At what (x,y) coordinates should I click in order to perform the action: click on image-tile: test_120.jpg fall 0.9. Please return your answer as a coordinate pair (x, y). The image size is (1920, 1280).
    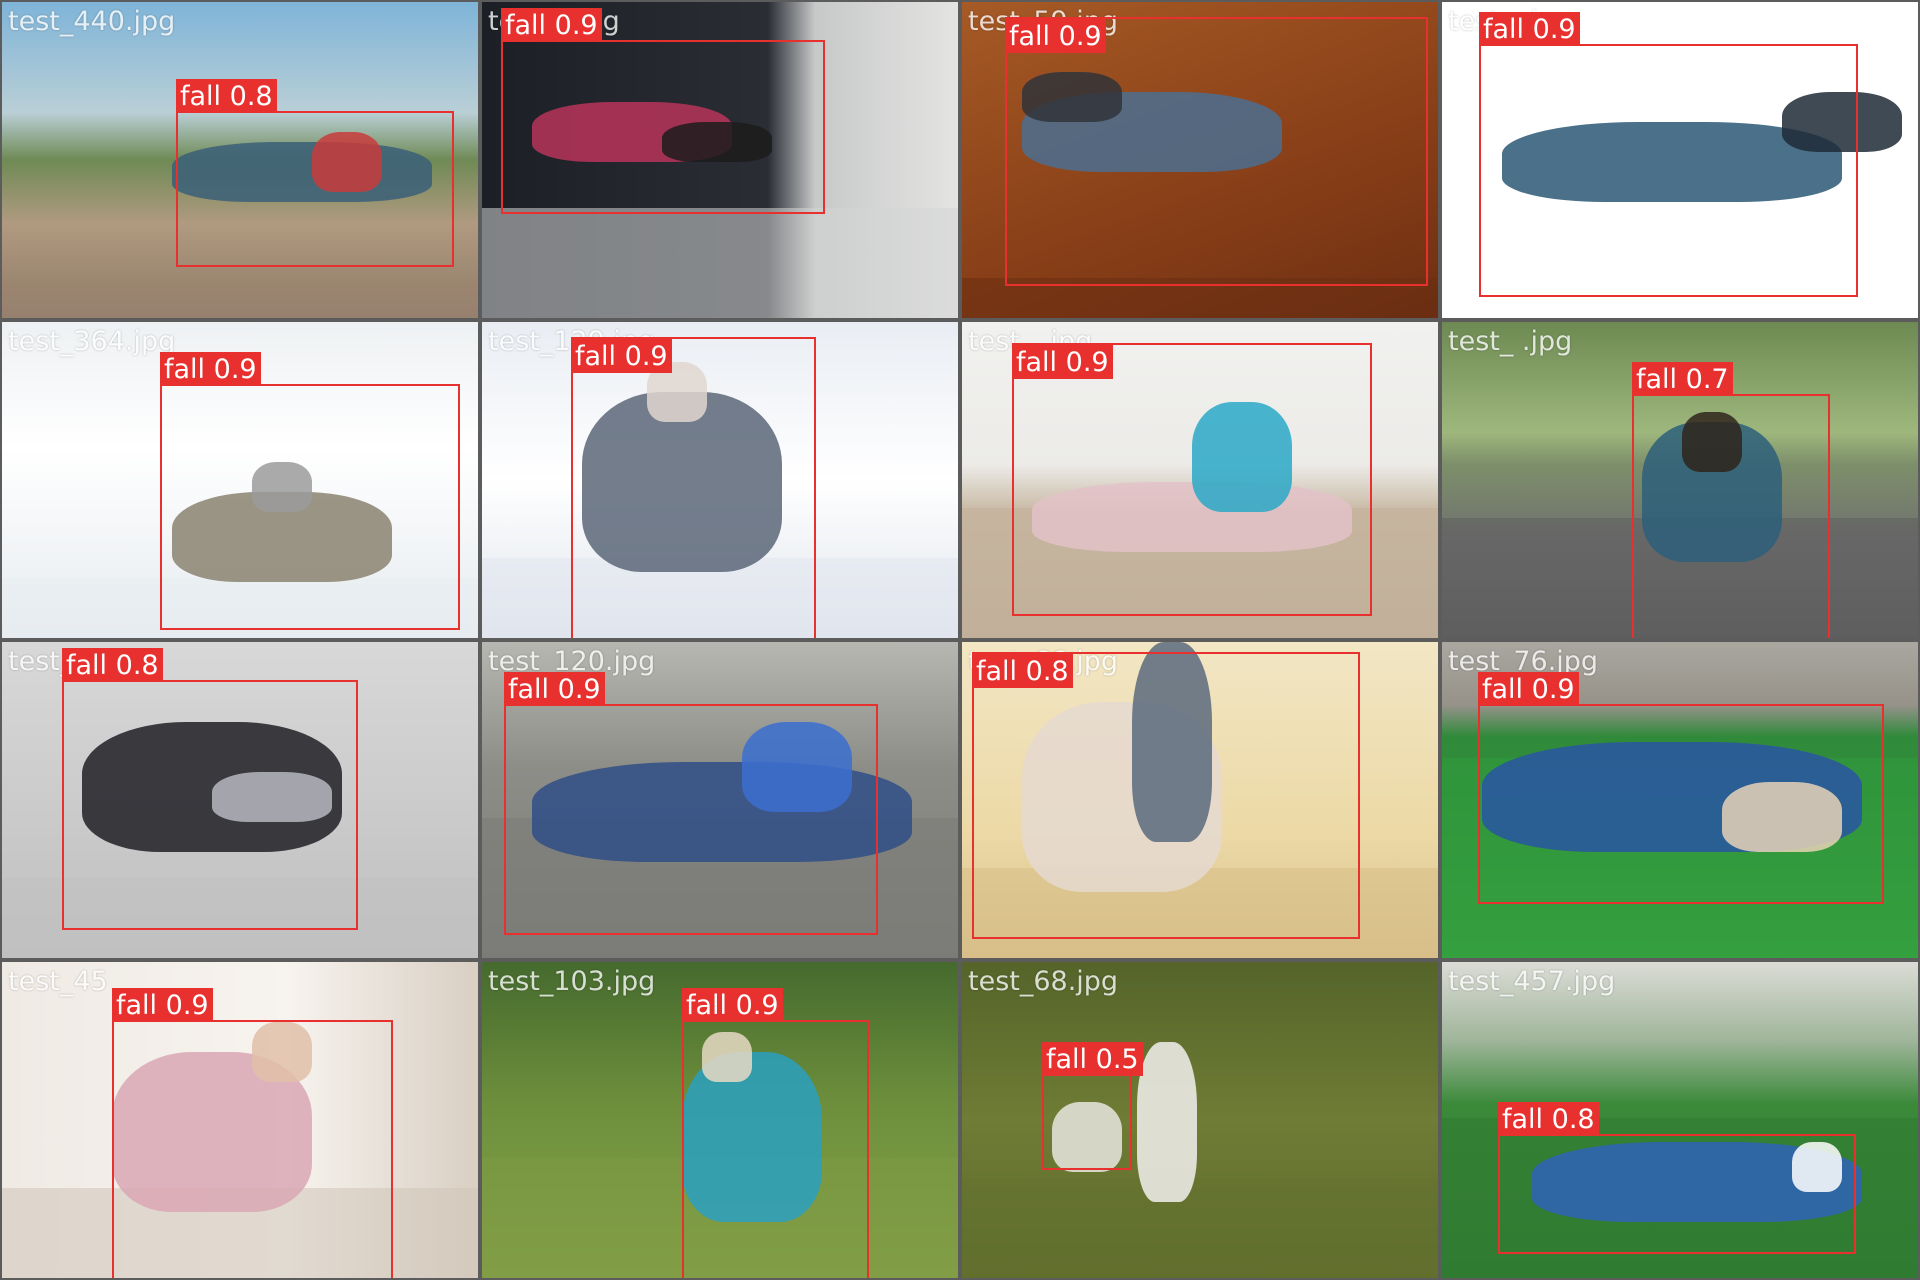
    Looking at the image, I should click on (720, 800).